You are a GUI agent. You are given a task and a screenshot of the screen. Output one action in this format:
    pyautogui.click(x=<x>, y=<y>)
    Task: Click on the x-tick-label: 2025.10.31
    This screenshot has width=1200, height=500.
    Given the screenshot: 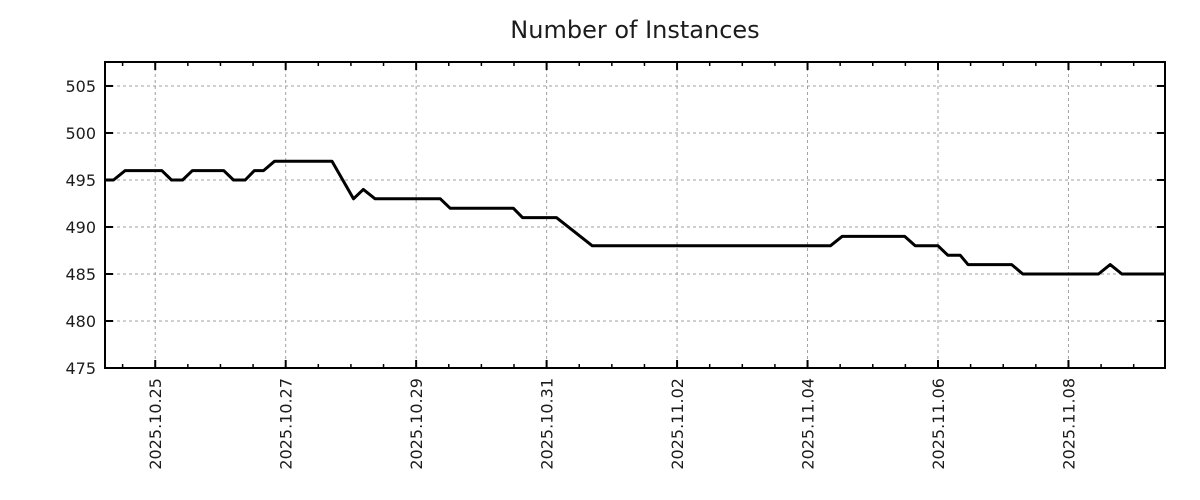 What is the action you would take?
    pyautogui.click(x=547, y=424)
    